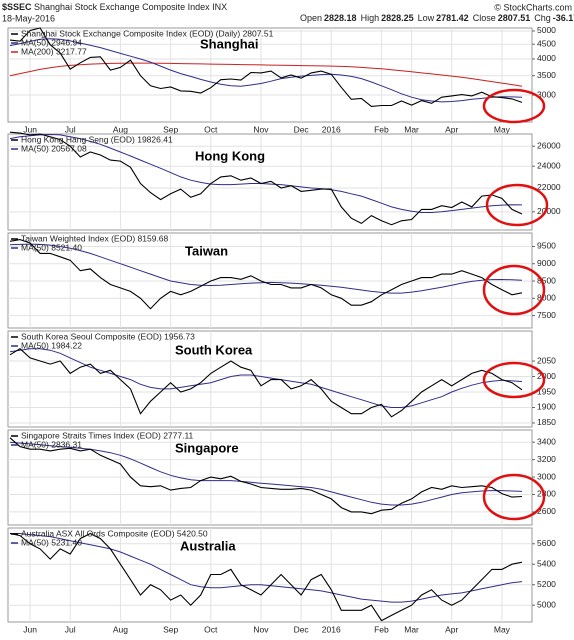  I want to click on legend-entry: MA(50) 20567.08, so click(54, 148).